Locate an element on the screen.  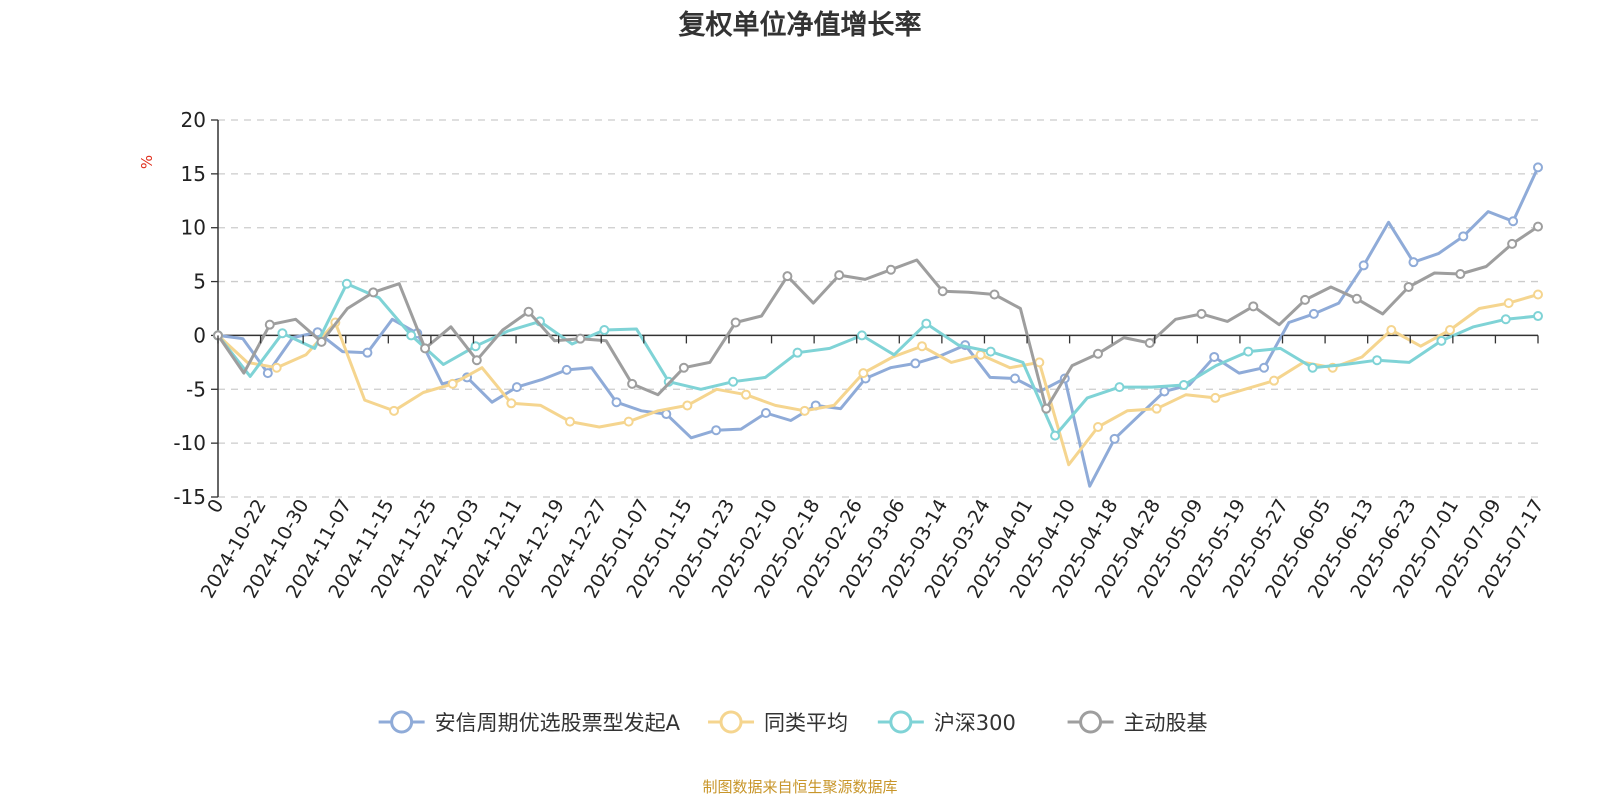
legend-item: 主动股基 is located at coordinates (1137, 722).